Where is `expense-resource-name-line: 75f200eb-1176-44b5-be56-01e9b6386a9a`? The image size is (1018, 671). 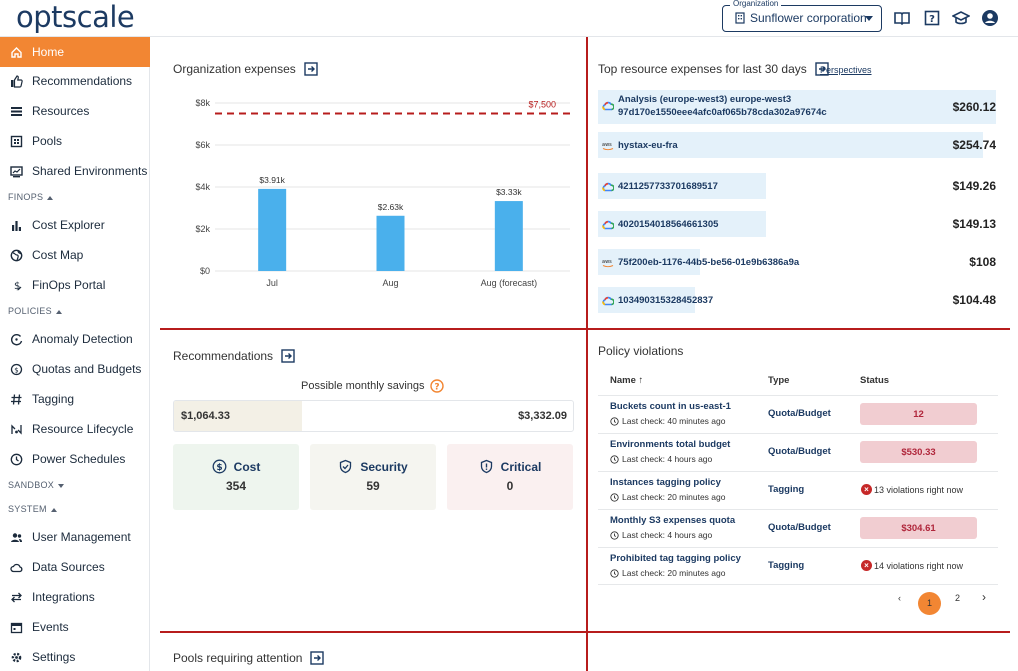 expense-resource-name-line: 75f200eb-1176-44b5-be56-01e9b6386a9a is located at coordinates (709, 262).